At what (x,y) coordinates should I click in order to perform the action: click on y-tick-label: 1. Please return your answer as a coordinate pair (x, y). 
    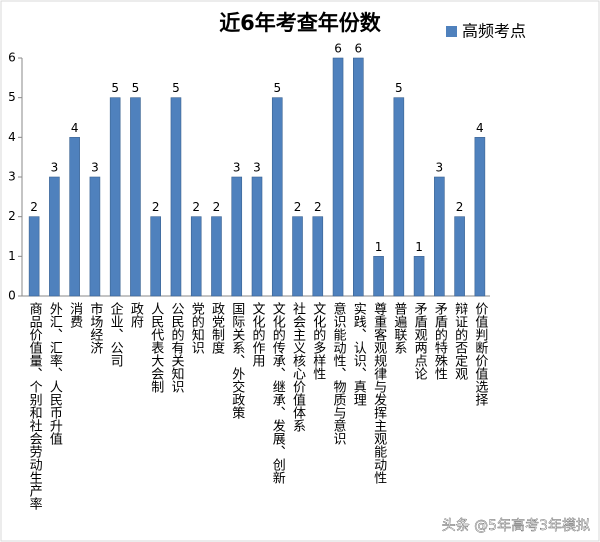
    Looking at the image, I should click on (12, 256).